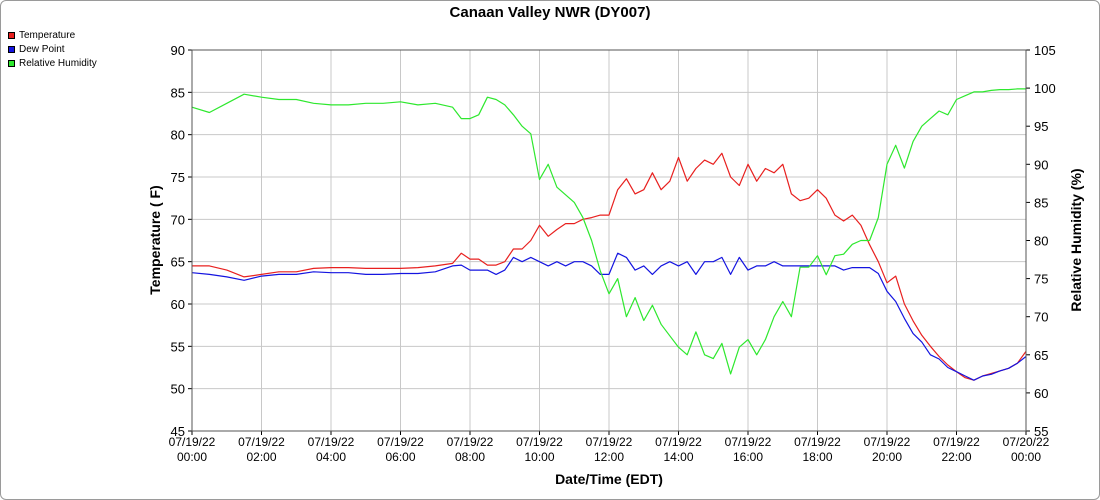  I want to click on y2-tick-label: 90, so click(1041, 164).